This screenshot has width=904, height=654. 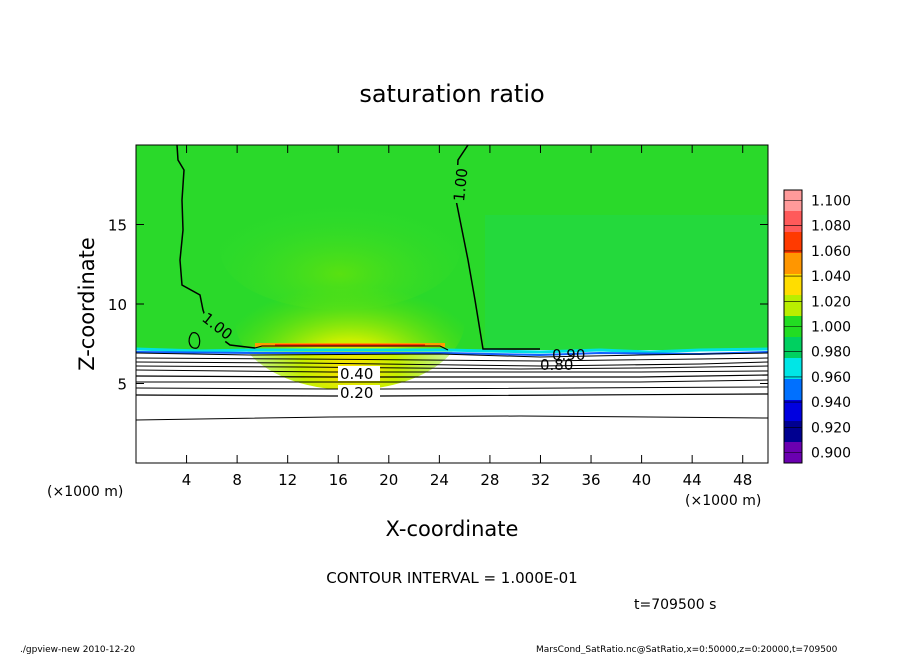 I want to click on y-axis-label: Z-coordinate, so click(x=87, y=304).